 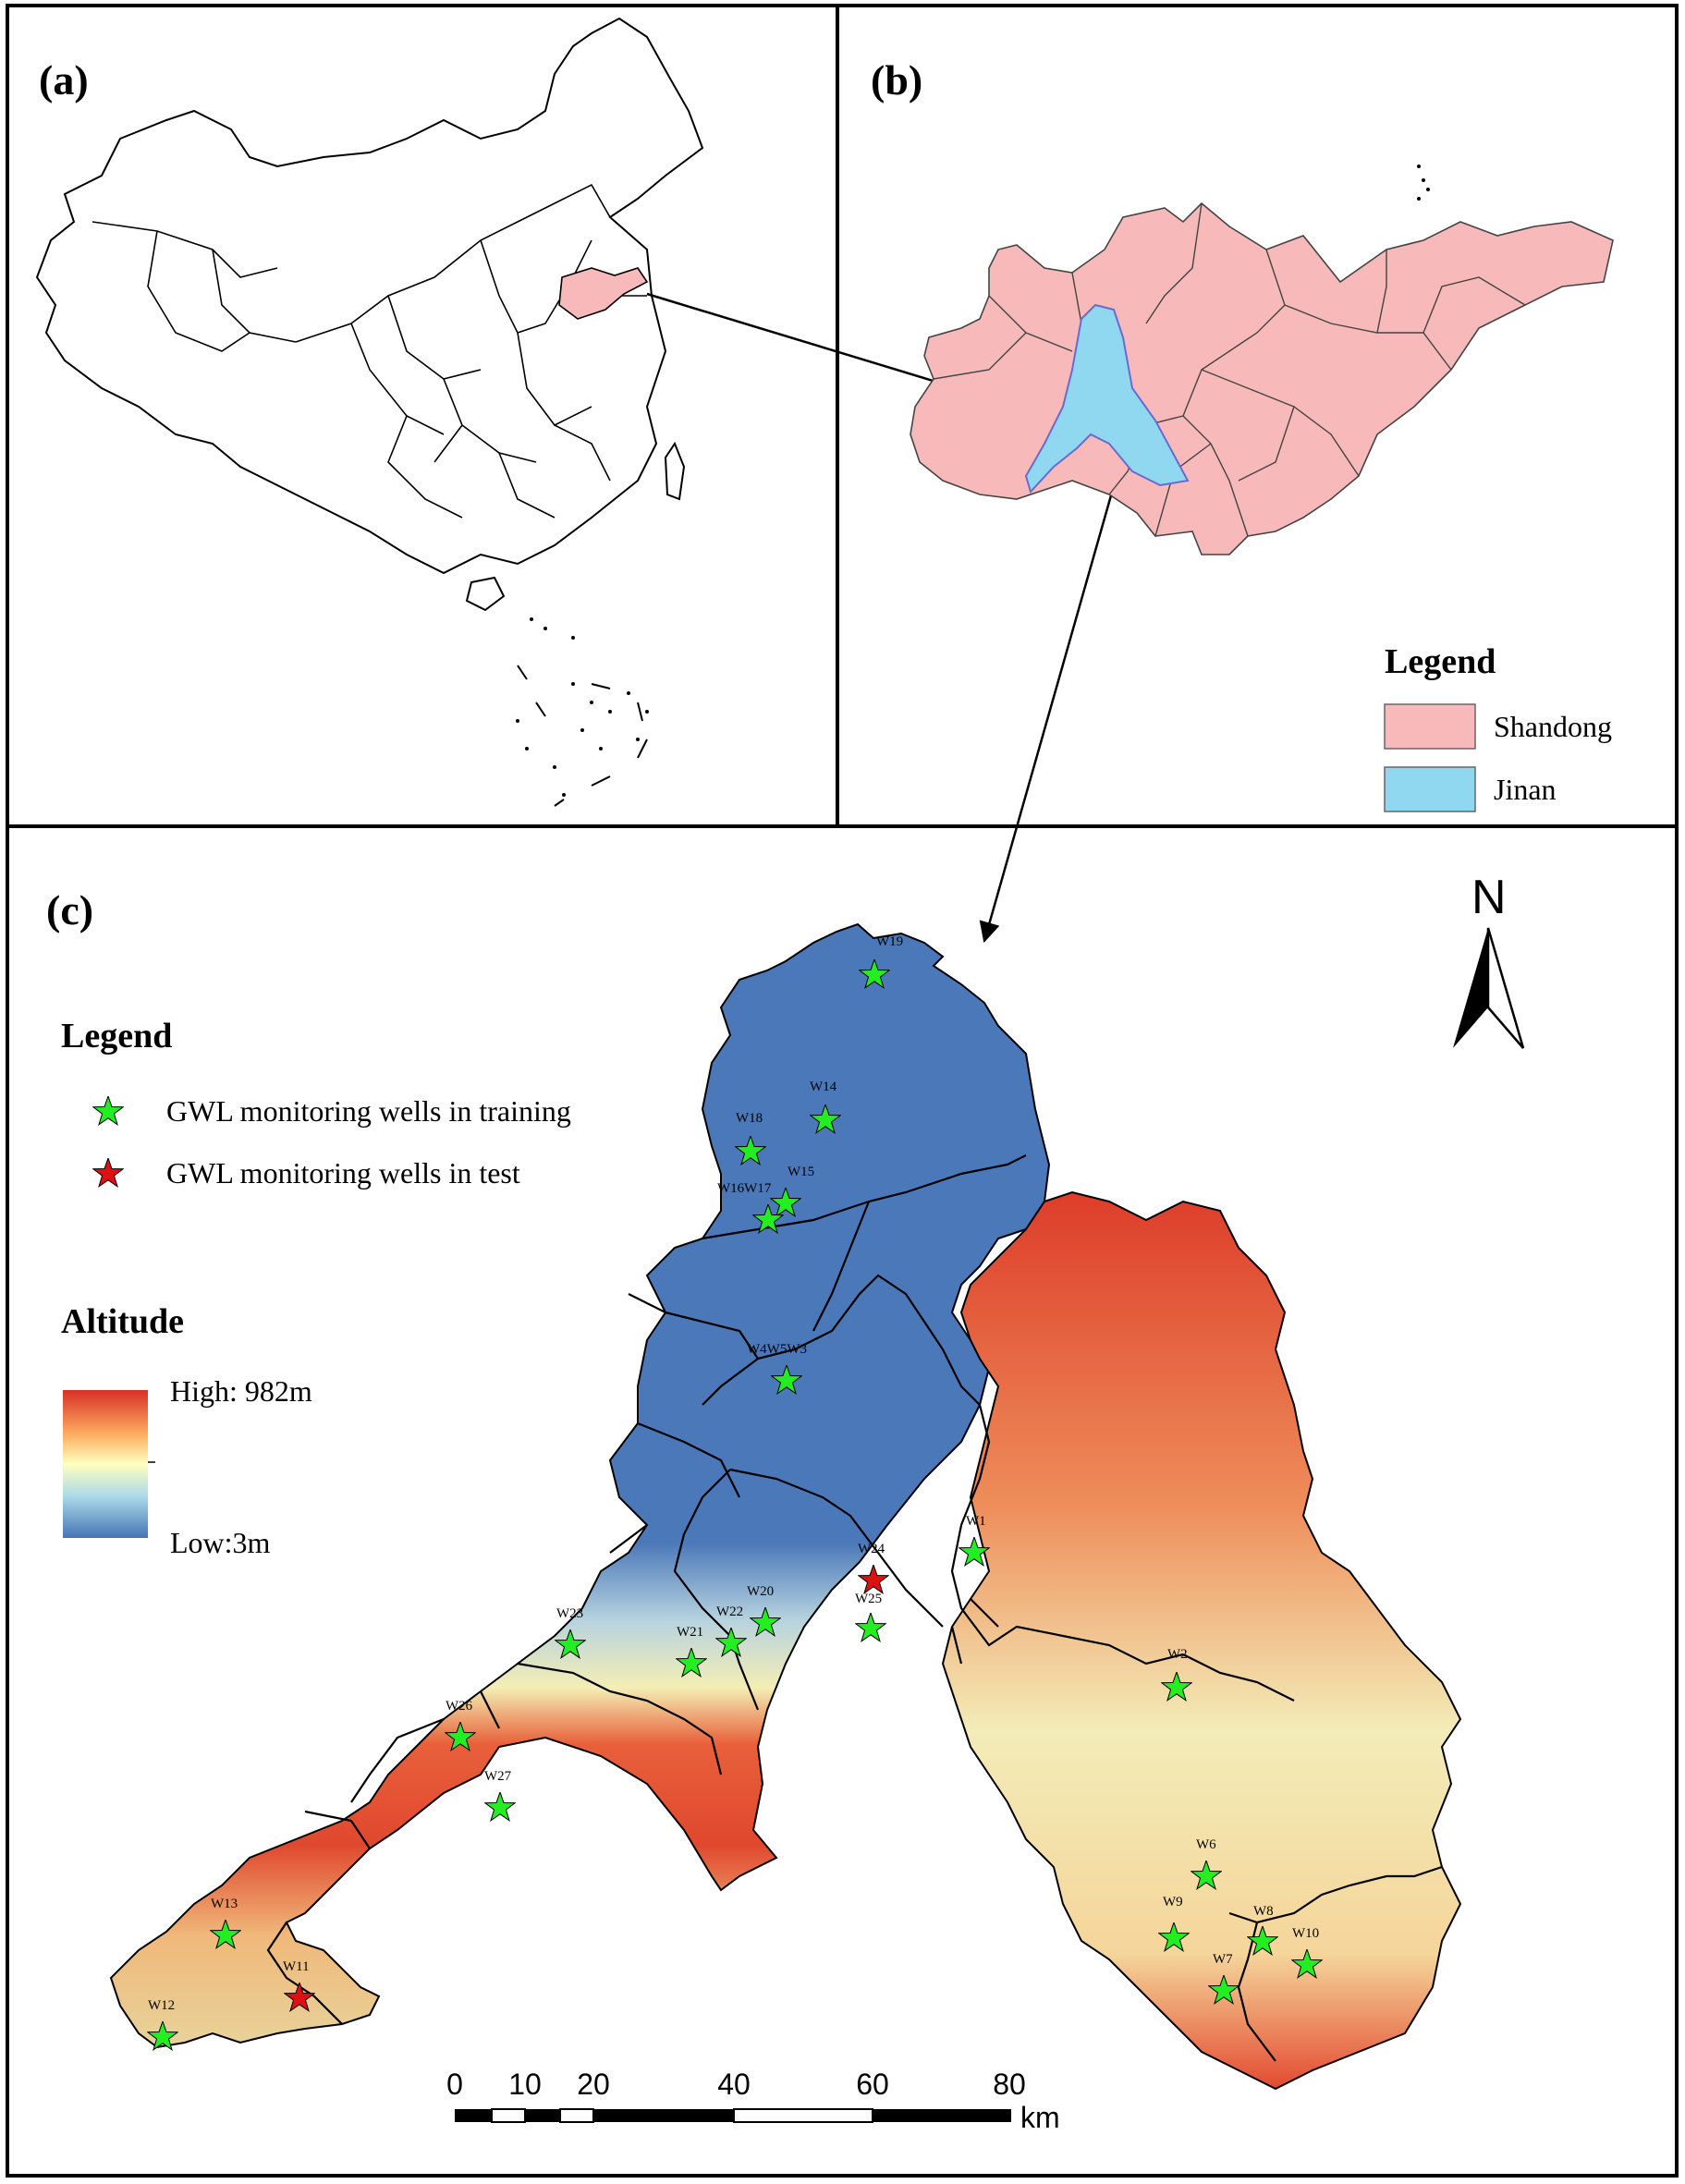 What do you see at coordinates (1430, 726) in the screenshot?
I see `legend-b-swatch-shandong` at bounding box center [1430, 726].